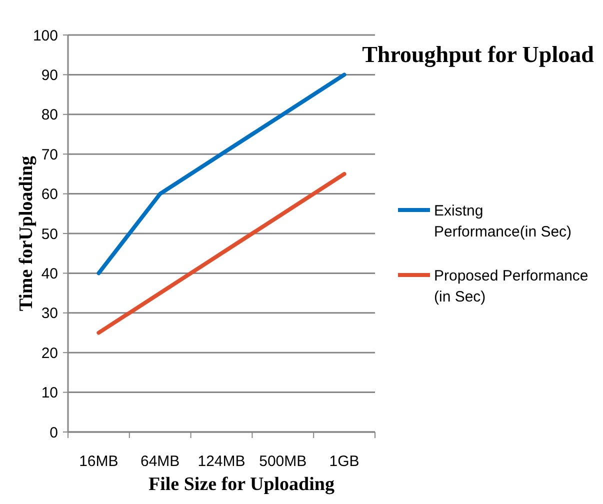  Describe the element at coordinates (98, 461) in the screenshot. I see `x-tick-label: 16MB` at that location.